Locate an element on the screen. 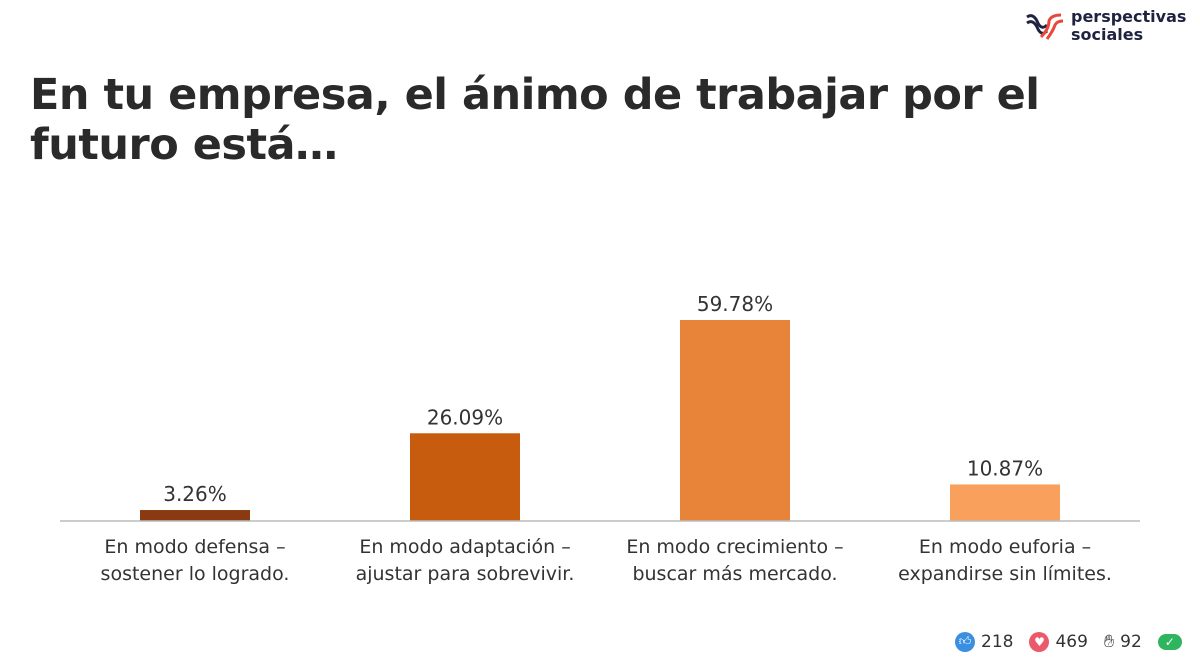  logo: perspectivas sociales is located at coordinates (1105, 26).